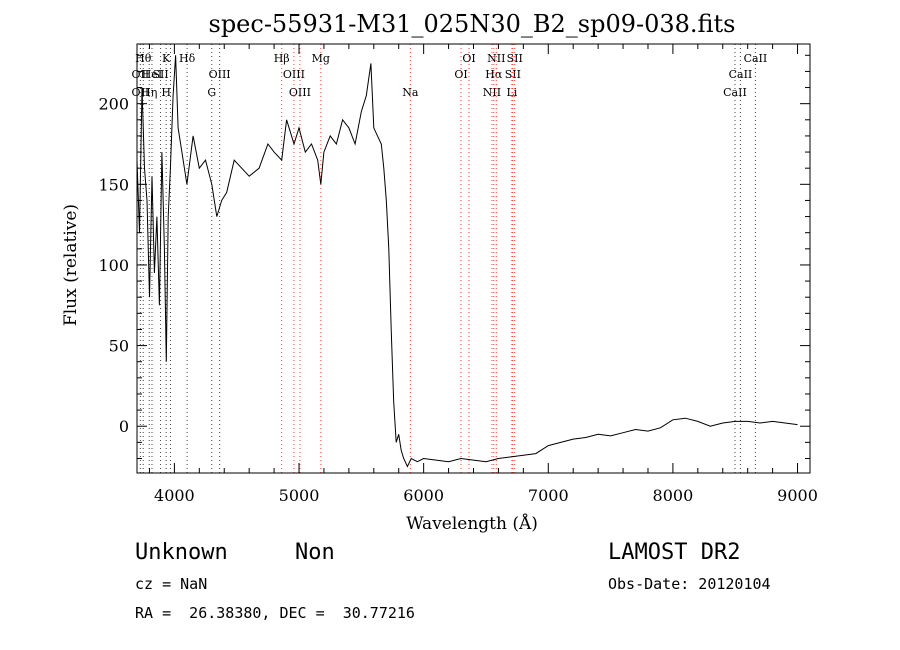 This screenshot has height=650, width=900. I want to click on y-tick-label: 200, so click(113, 104).